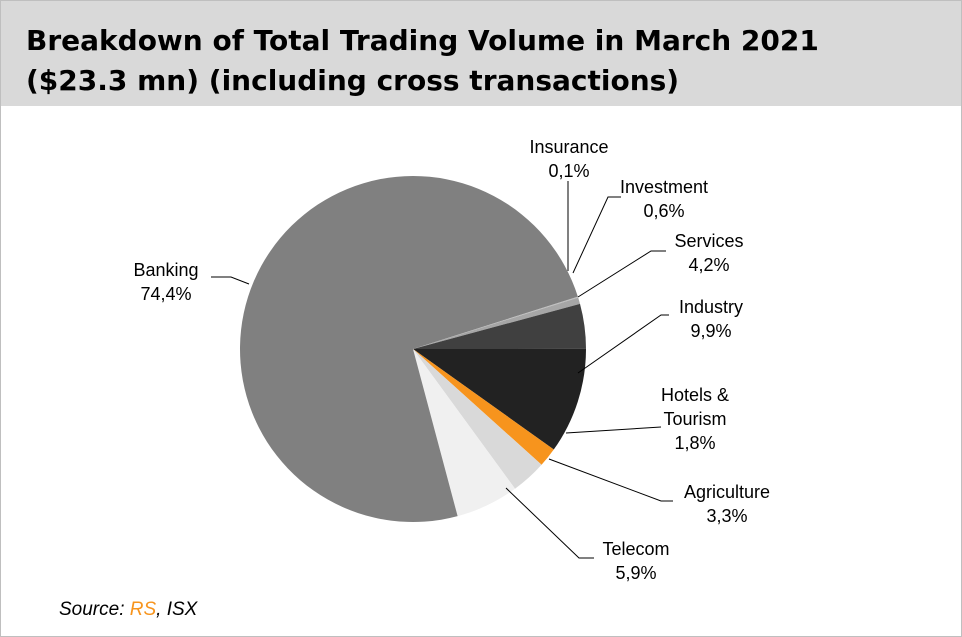  I want to click on category-label: Industry, so click(711, 307).